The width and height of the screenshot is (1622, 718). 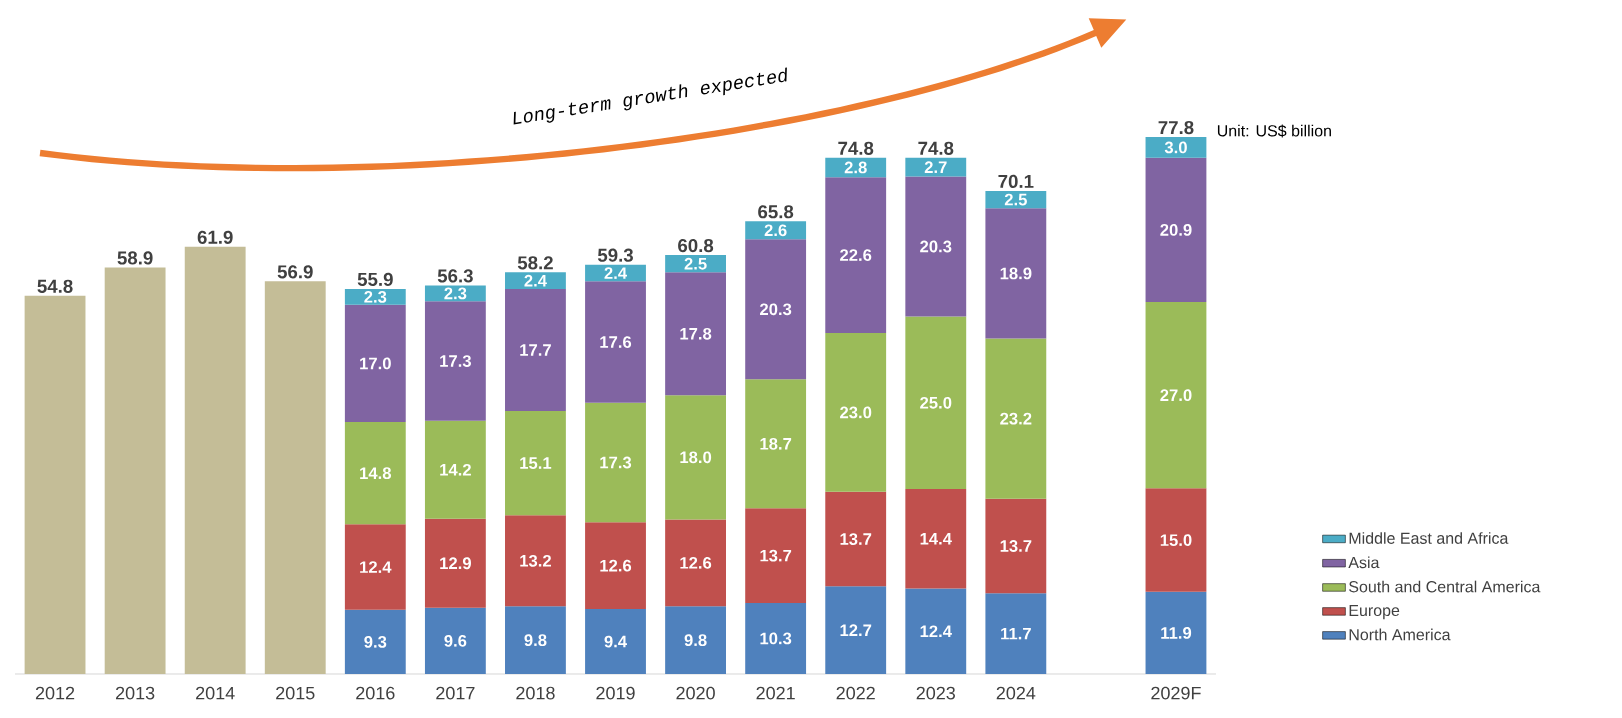 I want to click on data-label: 9.6, so click(x=455, y=640).